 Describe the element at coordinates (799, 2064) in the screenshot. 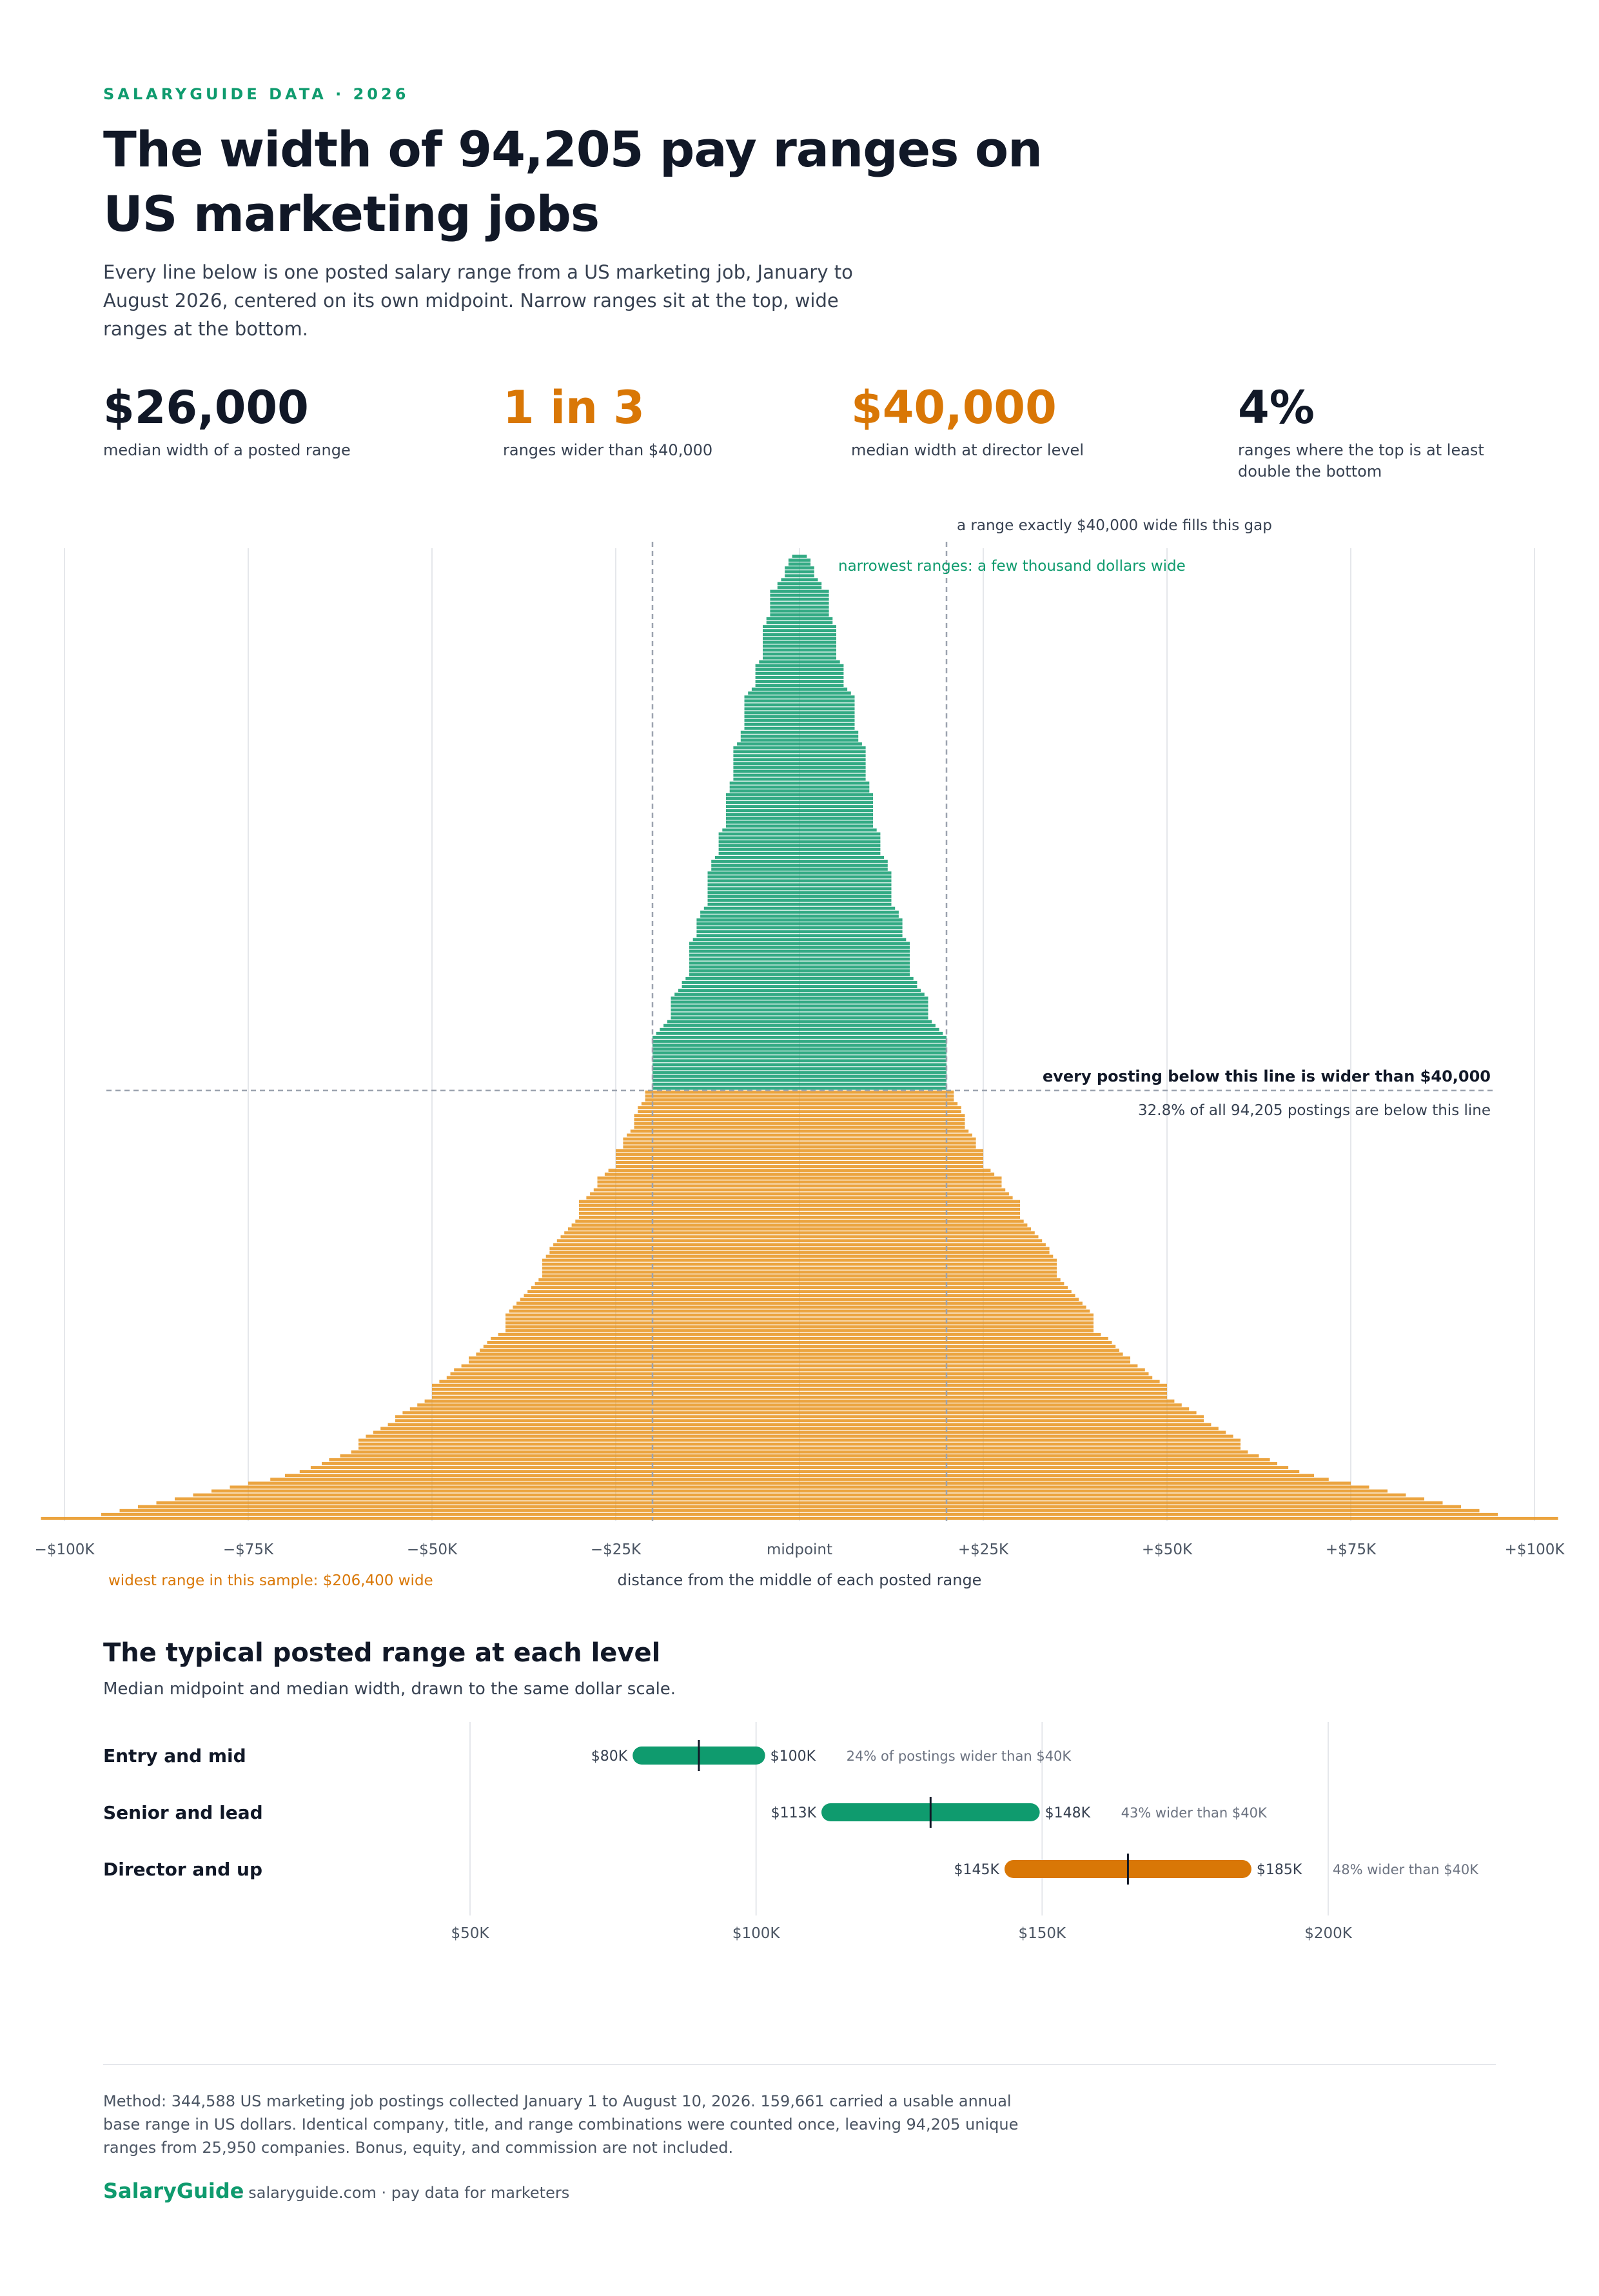

I see `footer-divider` at that location.